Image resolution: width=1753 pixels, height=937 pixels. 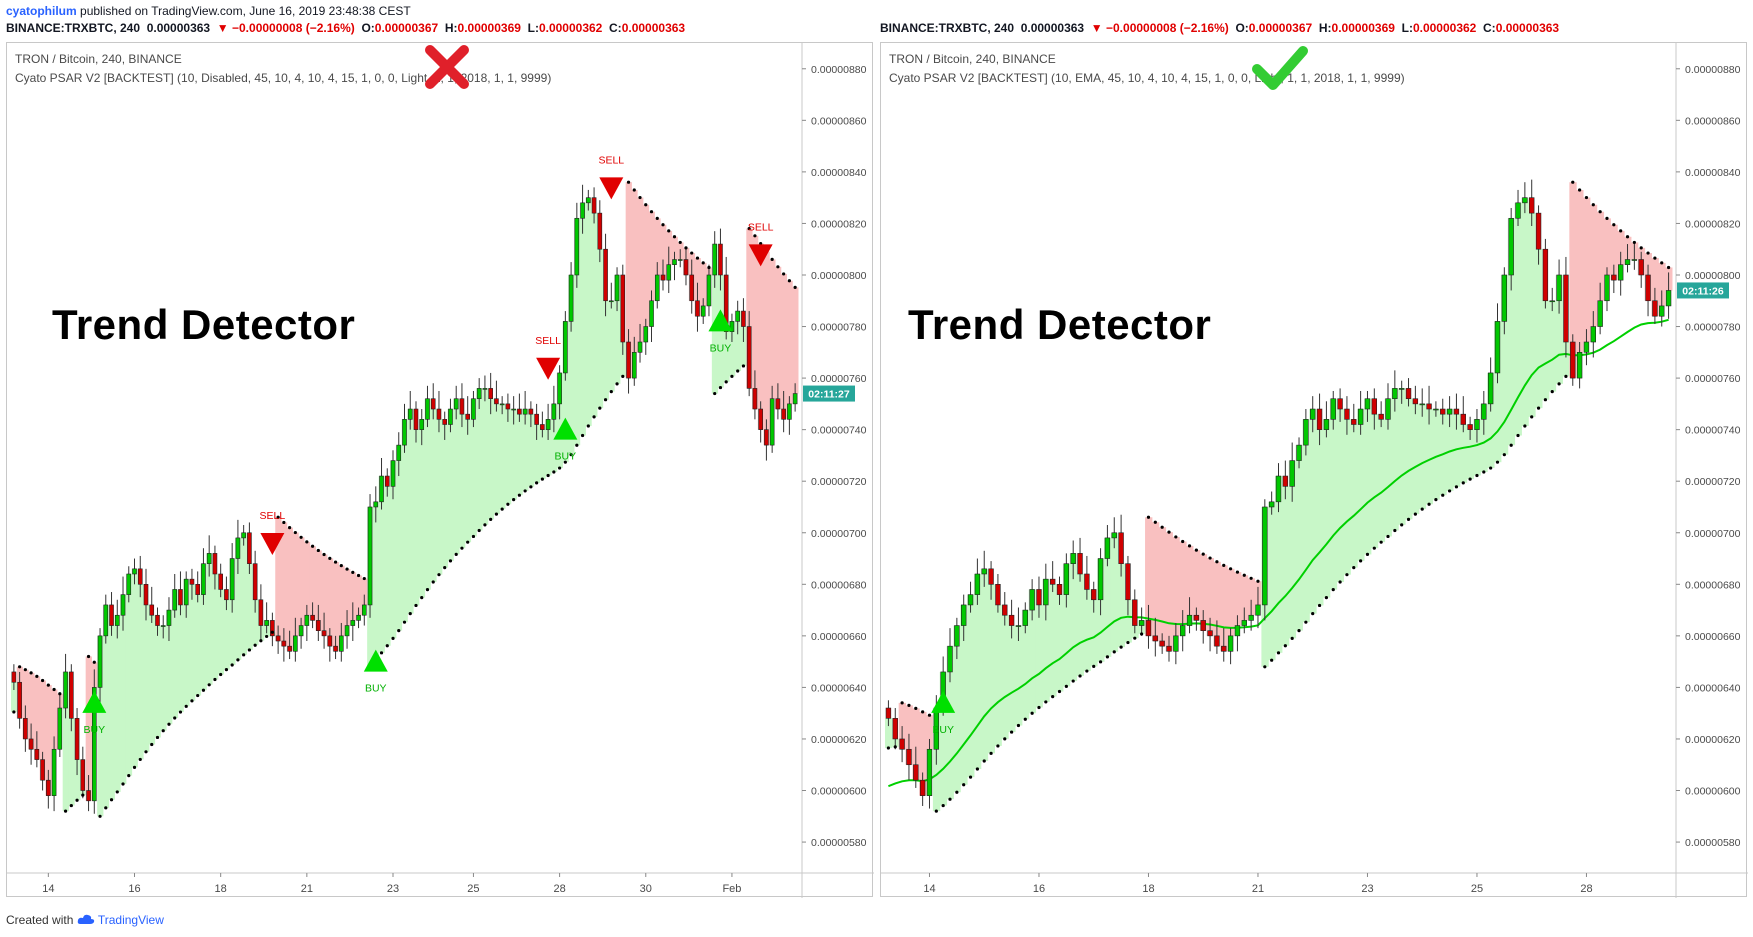 What do you see at coordinates (839, 224) in the screenshot?
I see `y-tick-label: 0.00000820` at bounding box center [839, 224].